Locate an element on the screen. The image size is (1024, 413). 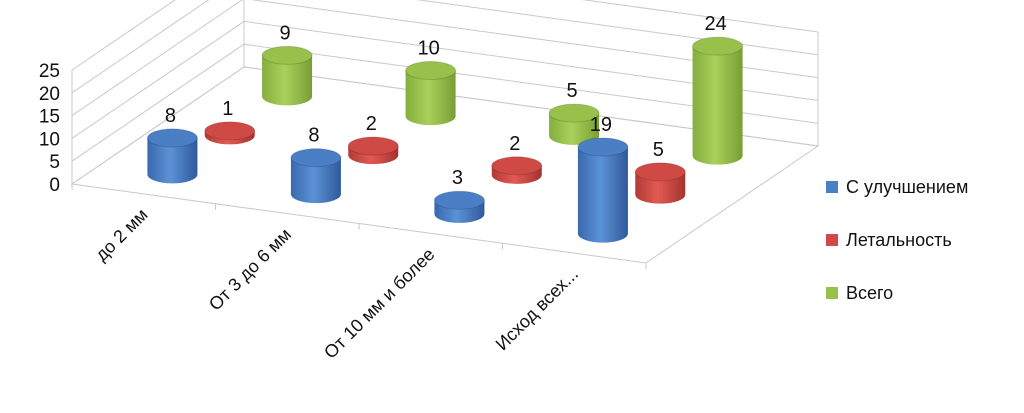
legend-item-letalnost: Летальность is located at coordinates (924, 240).